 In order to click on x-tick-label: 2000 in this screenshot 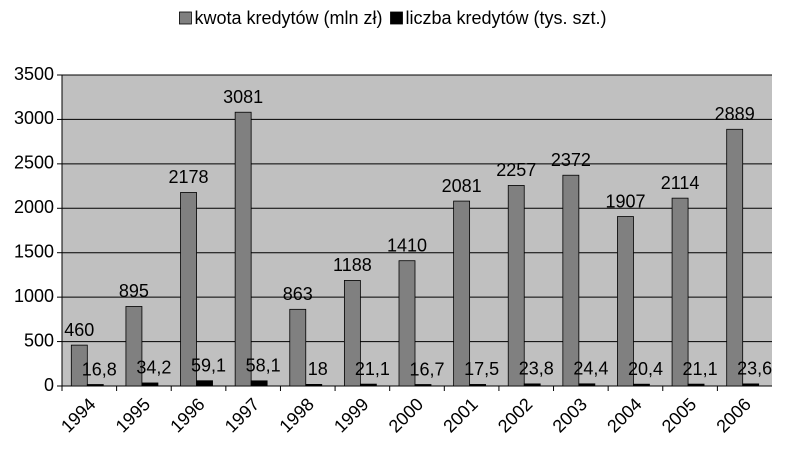, I will do `click(406, 415)`.